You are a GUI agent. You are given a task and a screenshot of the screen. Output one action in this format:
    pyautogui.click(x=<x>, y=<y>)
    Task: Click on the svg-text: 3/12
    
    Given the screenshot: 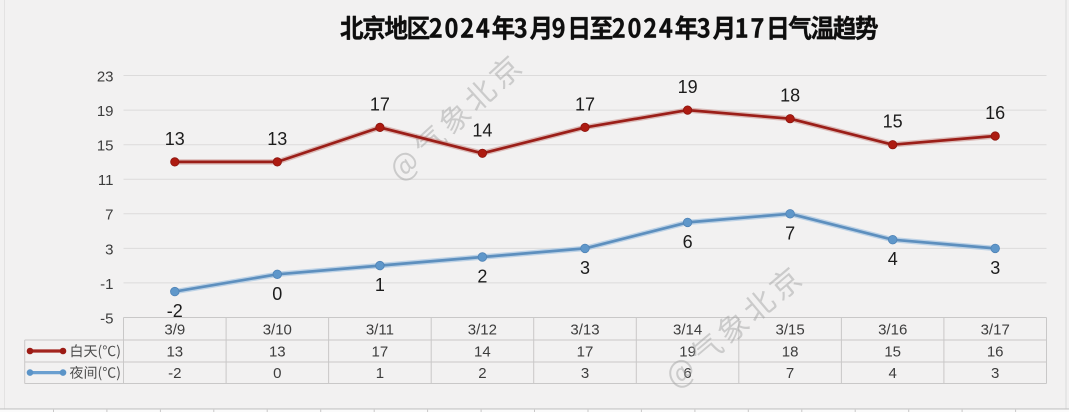 What is the action you would take?
    pyautogui.click(x=482, y=329)
    